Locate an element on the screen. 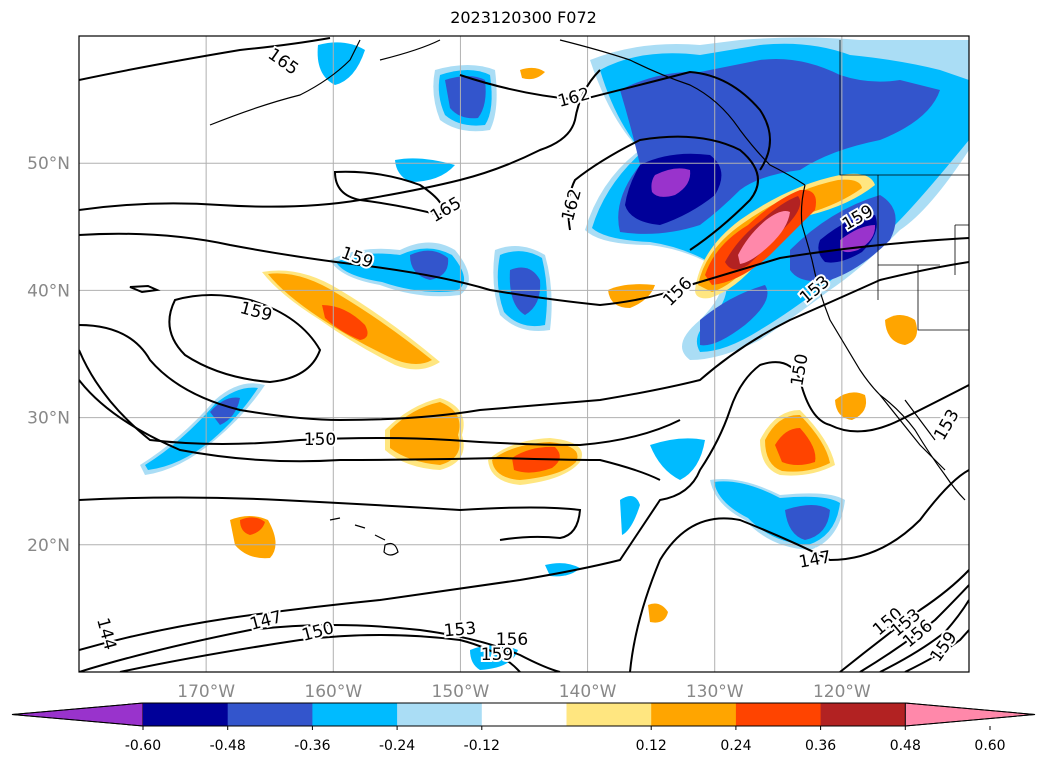  lon-tick-label: 120°W is located at coordinates (842, 692).